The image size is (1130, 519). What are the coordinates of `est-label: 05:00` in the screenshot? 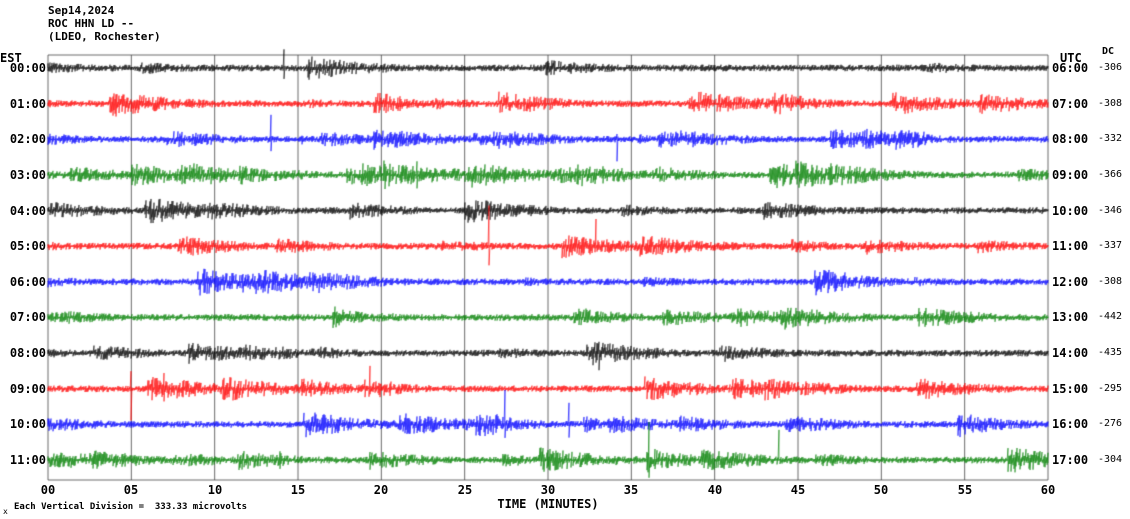 It's located at (27, 246).